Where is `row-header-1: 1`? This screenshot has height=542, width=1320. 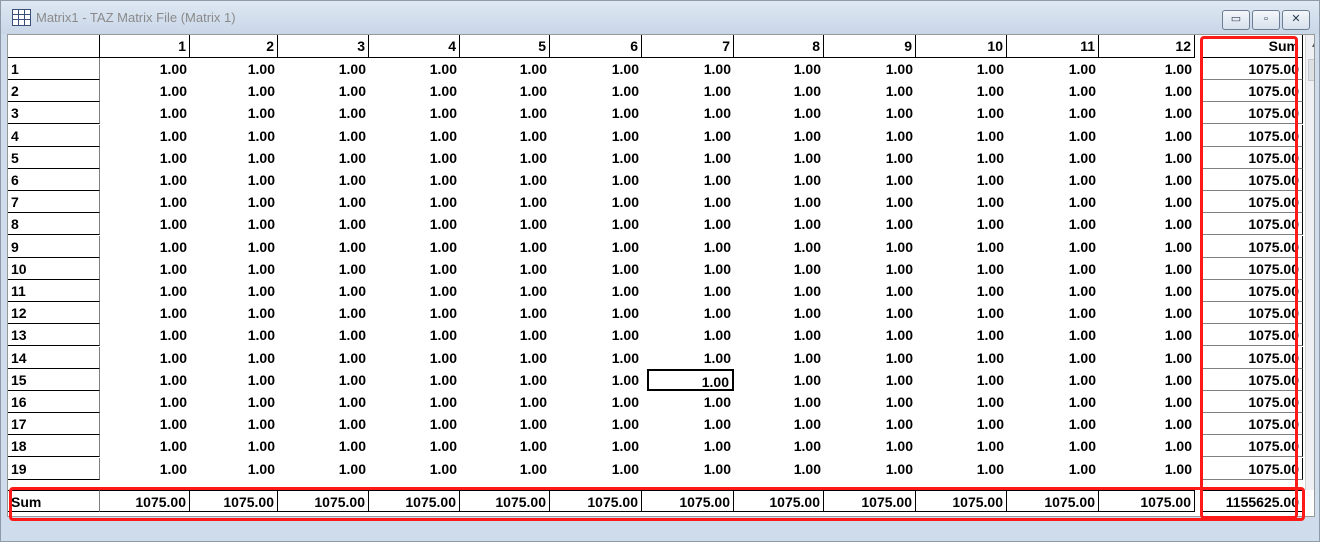 row-header-1: 1 is located at coordinates (54, 69).